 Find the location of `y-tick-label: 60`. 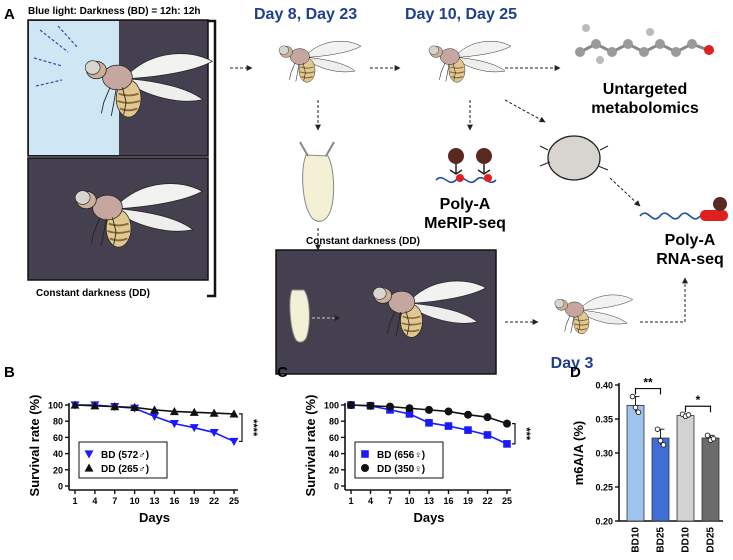

y-tick-label: 60 is located at coordinates (334, 438).